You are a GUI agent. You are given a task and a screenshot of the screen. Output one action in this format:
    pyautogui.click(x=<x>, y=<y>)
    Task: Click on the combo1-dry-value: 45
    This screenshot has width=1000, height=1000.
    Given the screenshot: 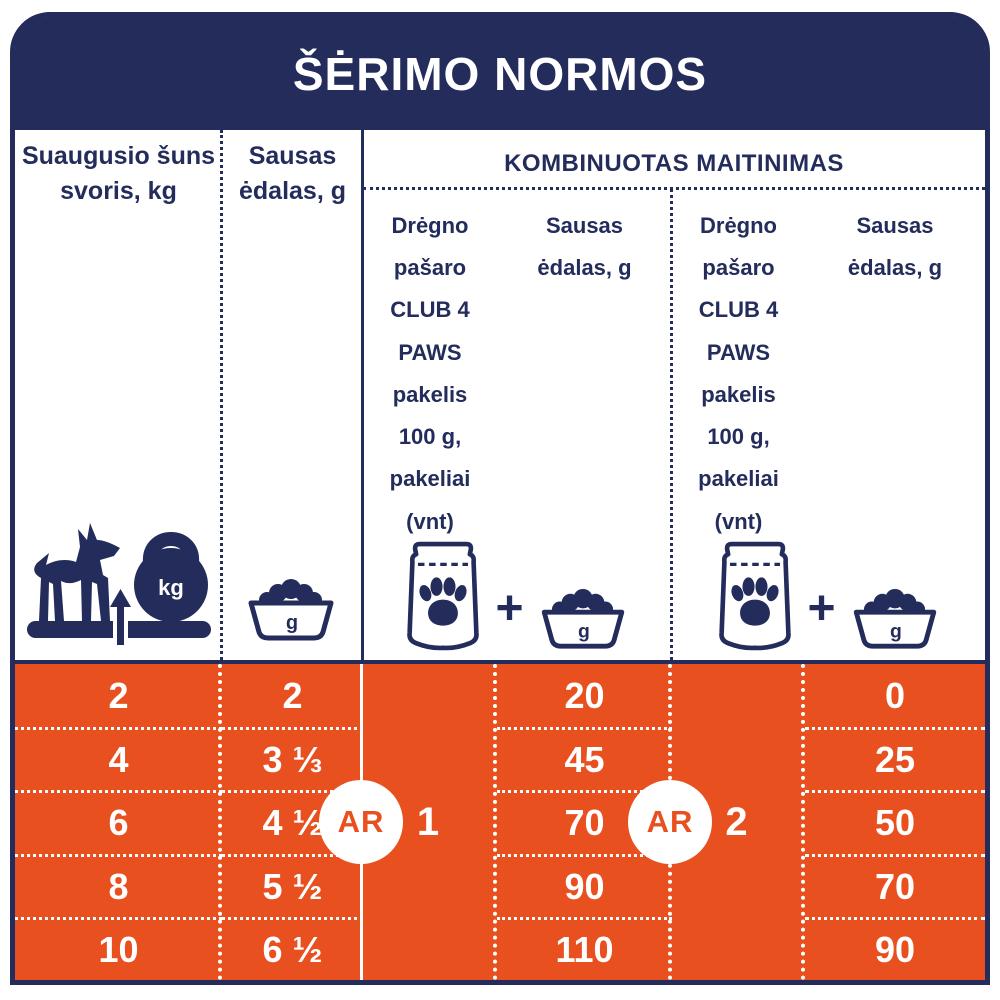 What is the action you would take?
    pyautogui.click(x=584, y=758)
    